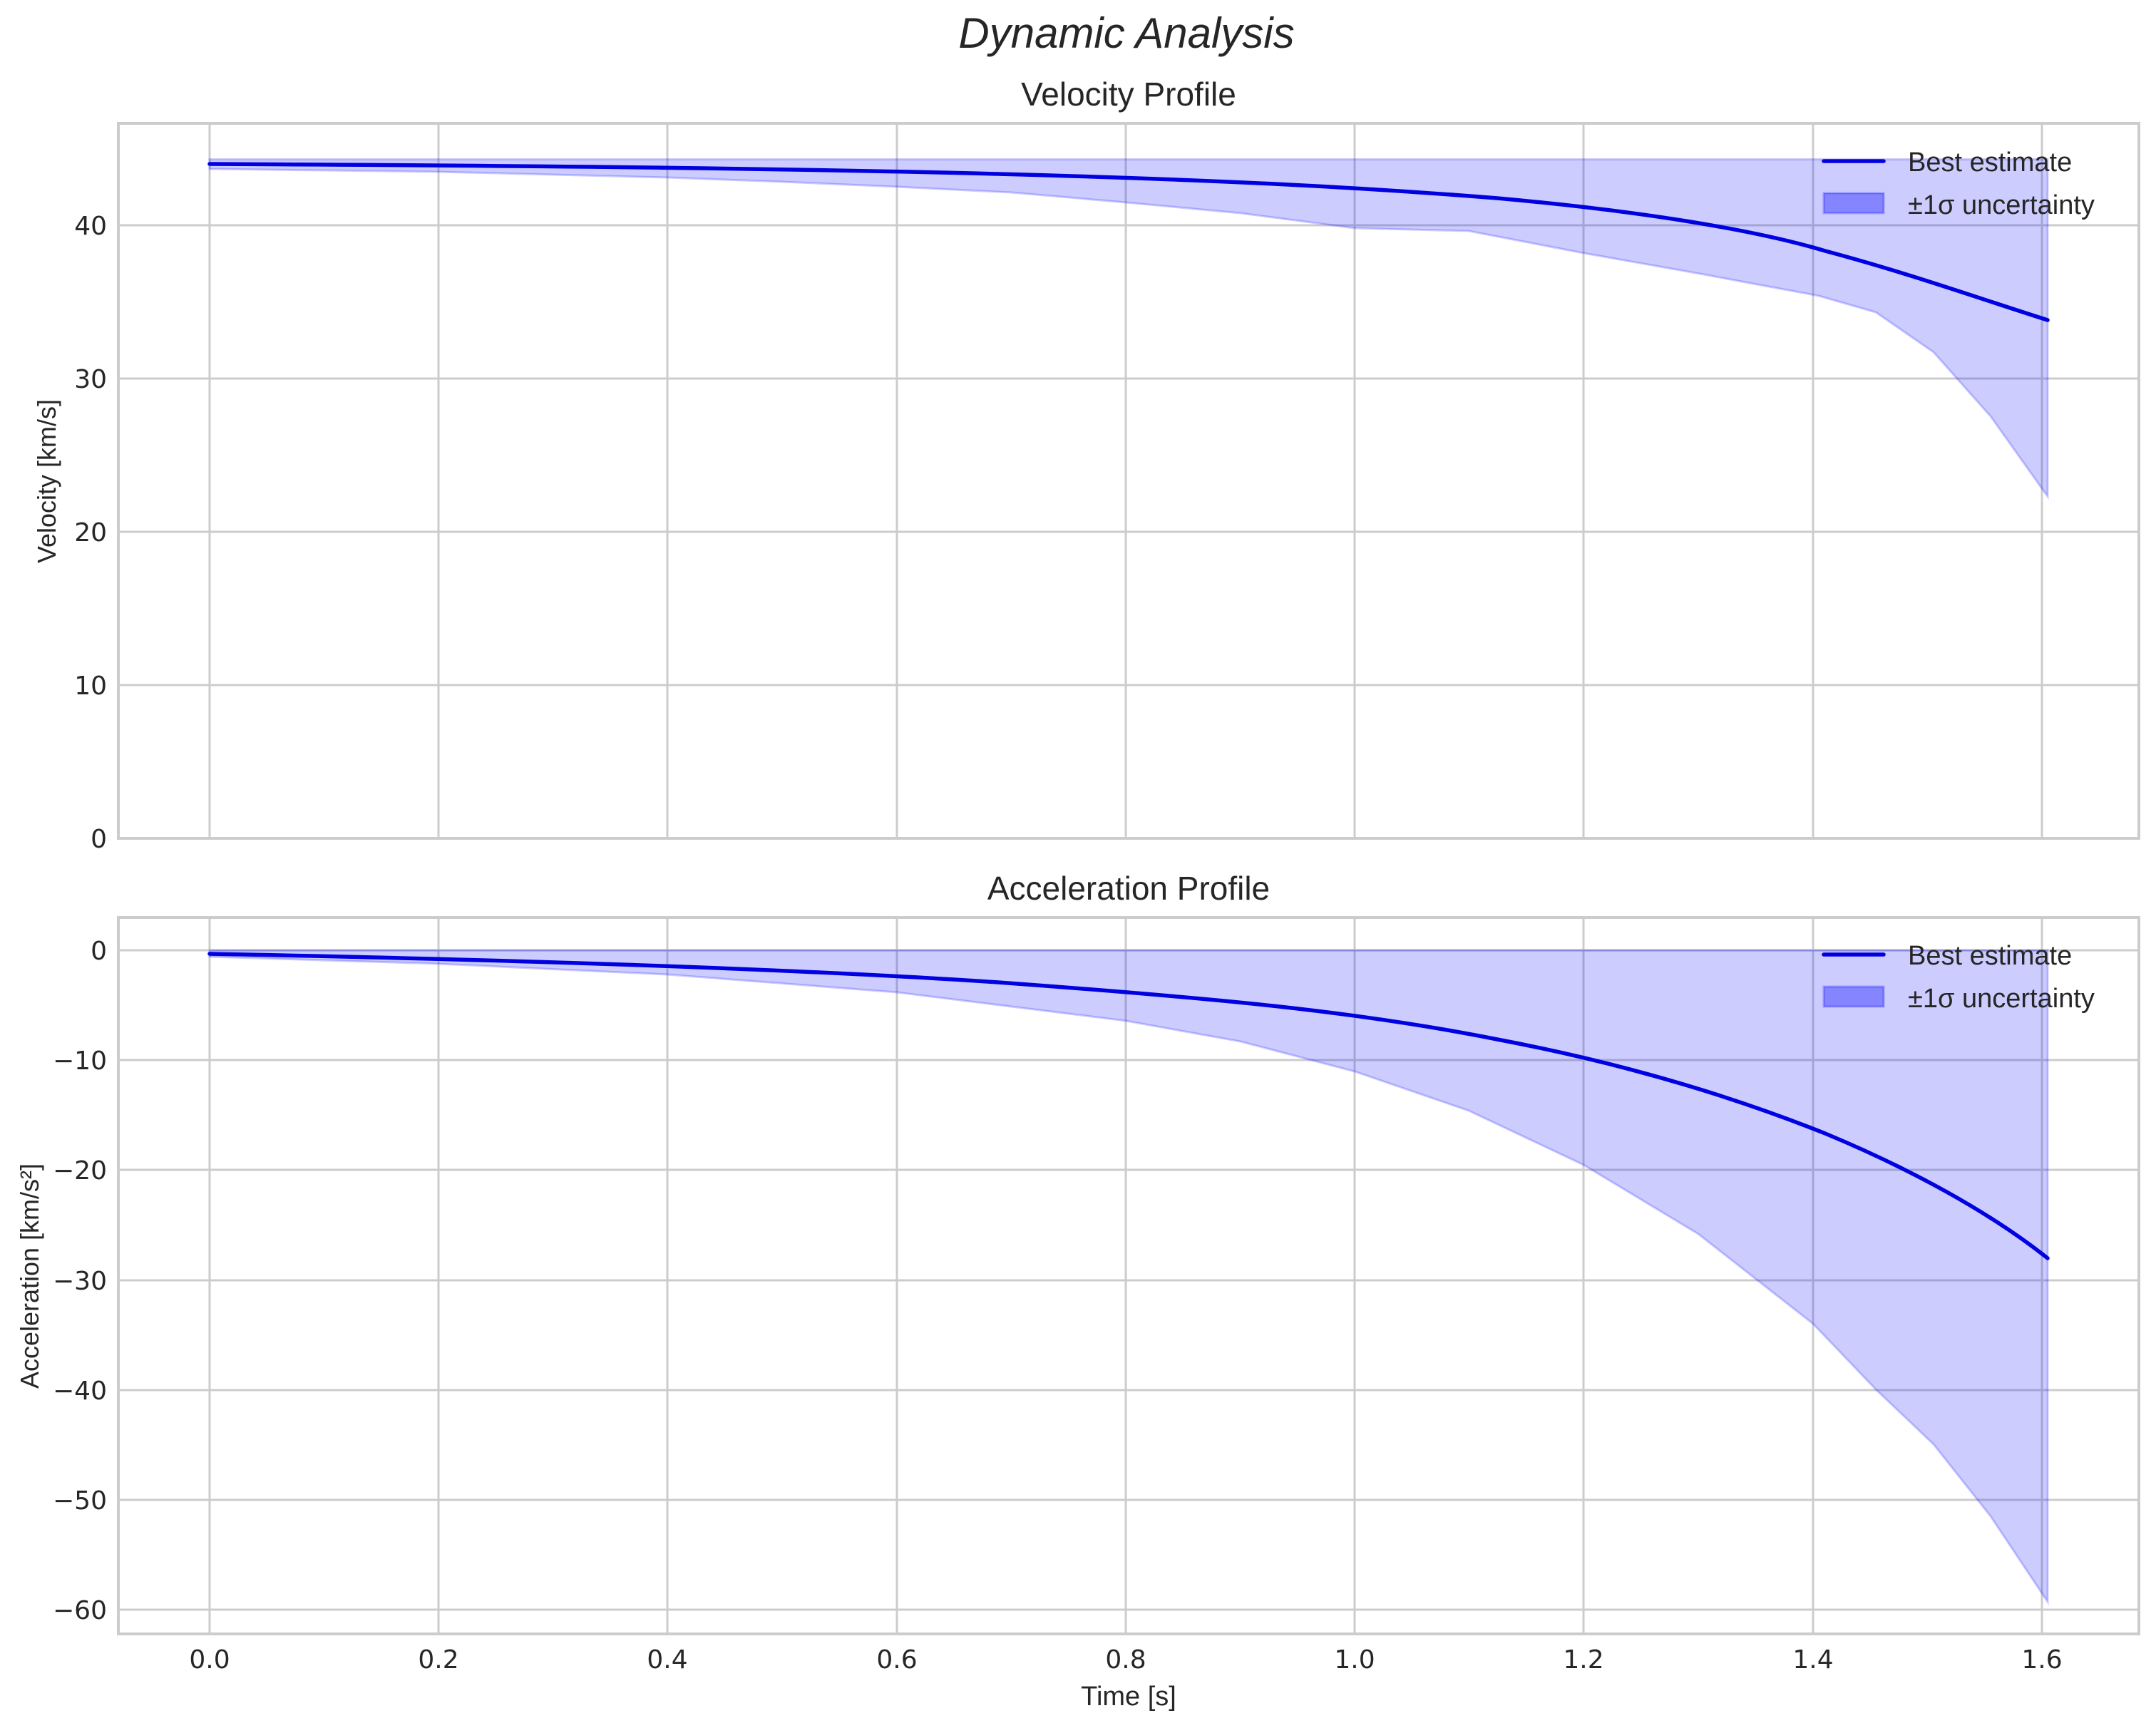 The width and height of the screenshot is (2156, 1728). I want to click on acceleration-yticklabels: 0 −10 −20 −30 −40 −50 −60, so click(80, 1281).